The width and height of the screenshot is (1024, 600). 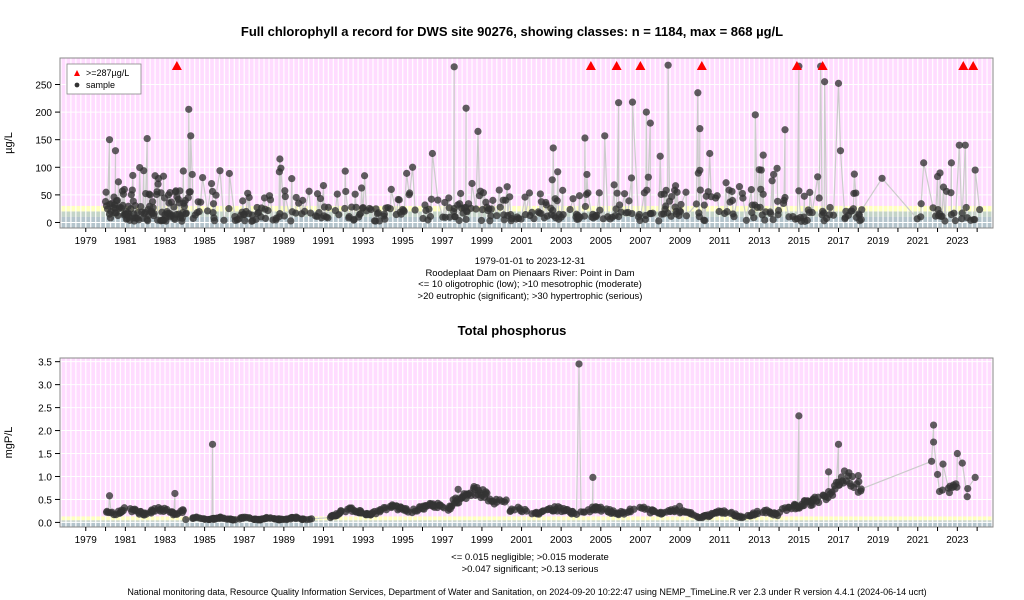 What do you see at coordinates (204, 241) in the screenshot?
I see `x-tick-label: 1985` at bounding box center [204, 241].